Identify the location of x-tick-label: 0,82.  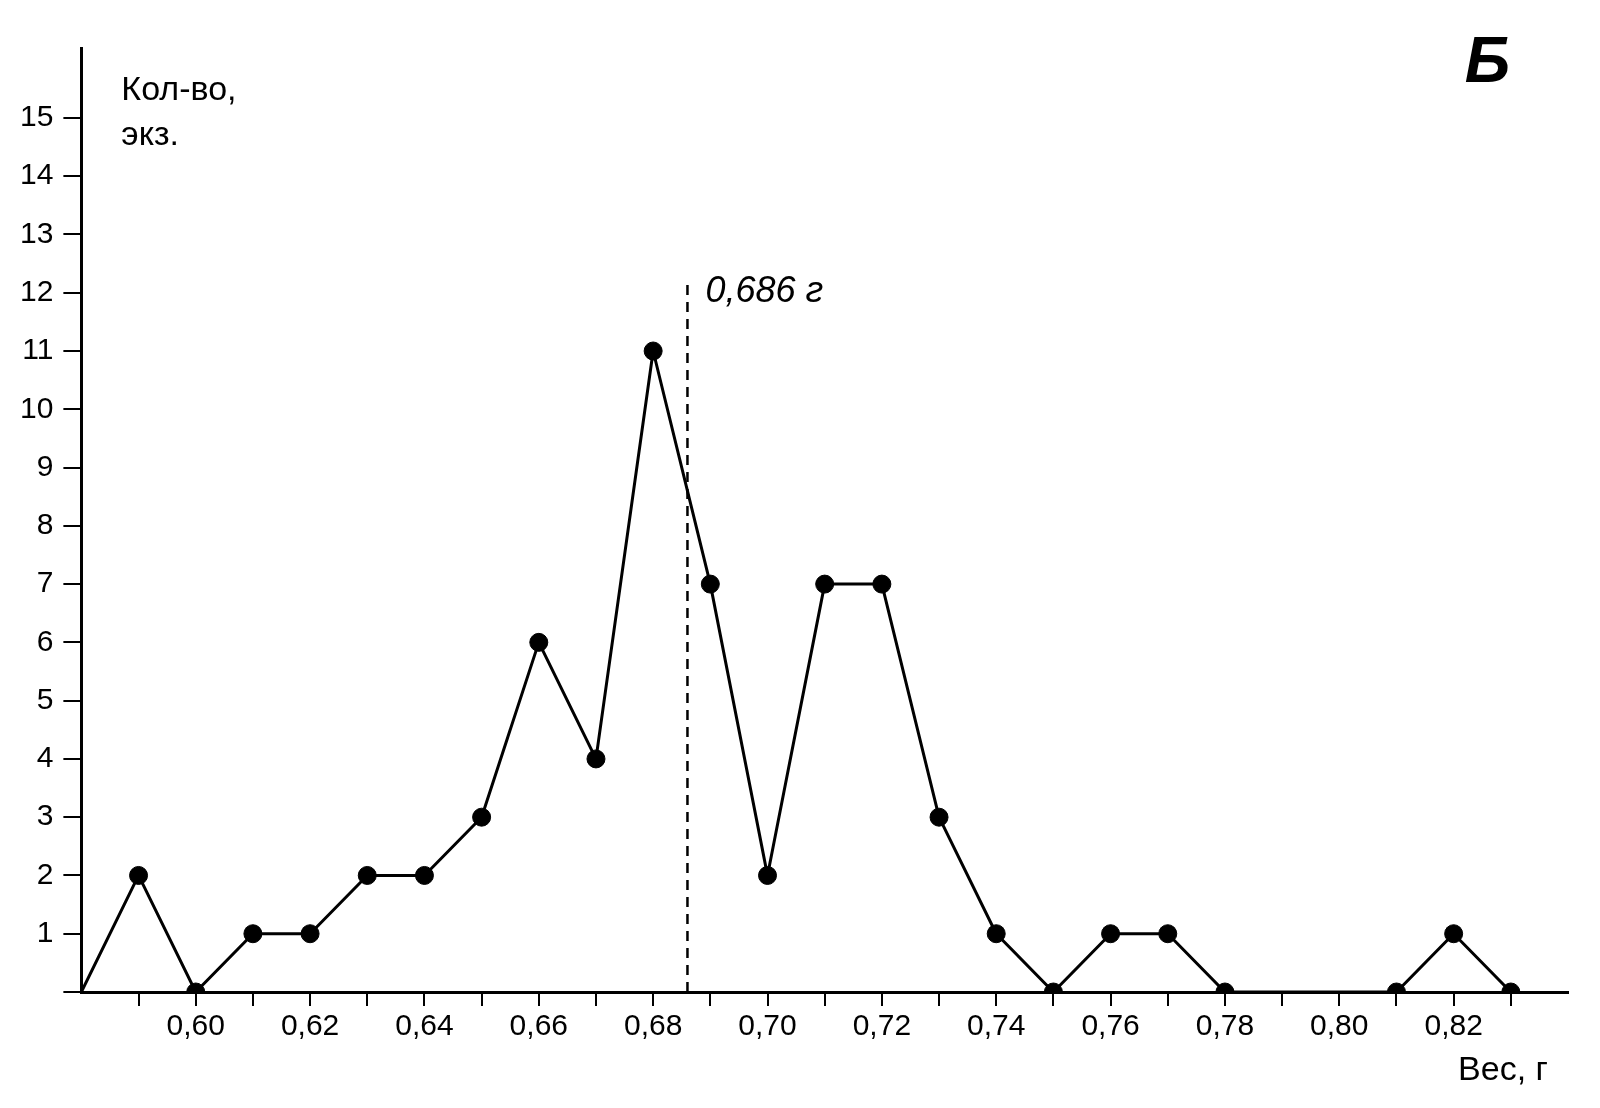
(1453, 1025).